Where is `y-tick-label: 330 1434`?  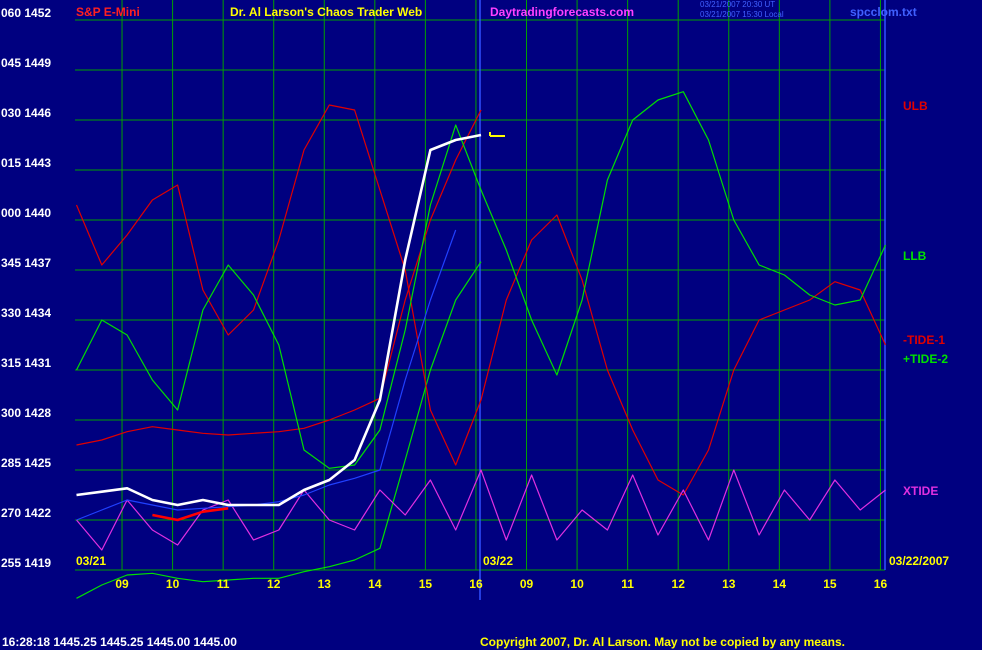
y-tick-label: 330 1434 is located at coordinates (26, 313).